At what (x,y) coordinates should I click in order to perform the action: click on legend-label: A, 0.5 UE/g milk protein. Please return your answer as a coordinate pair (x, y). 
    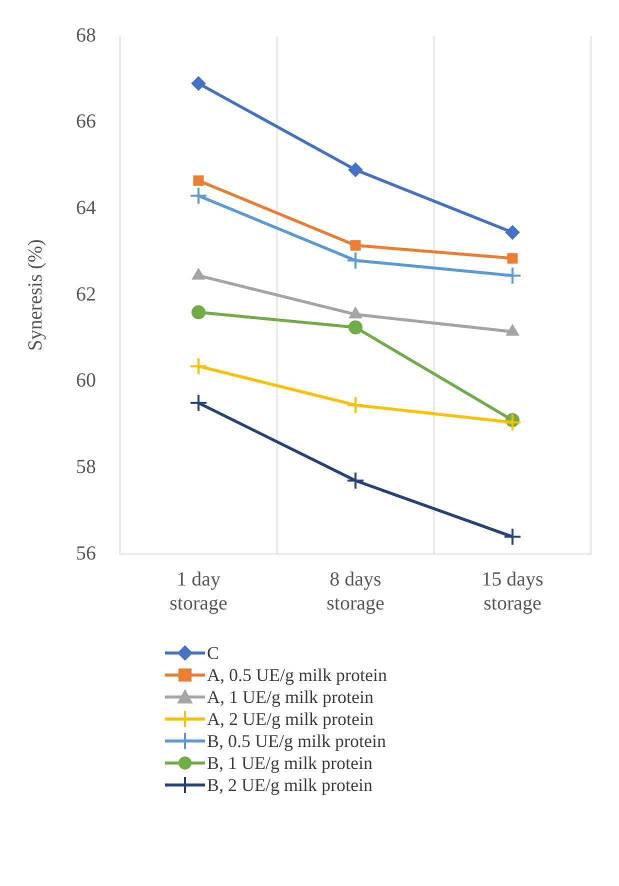
    Looking at the image, I should click on (297, 675).